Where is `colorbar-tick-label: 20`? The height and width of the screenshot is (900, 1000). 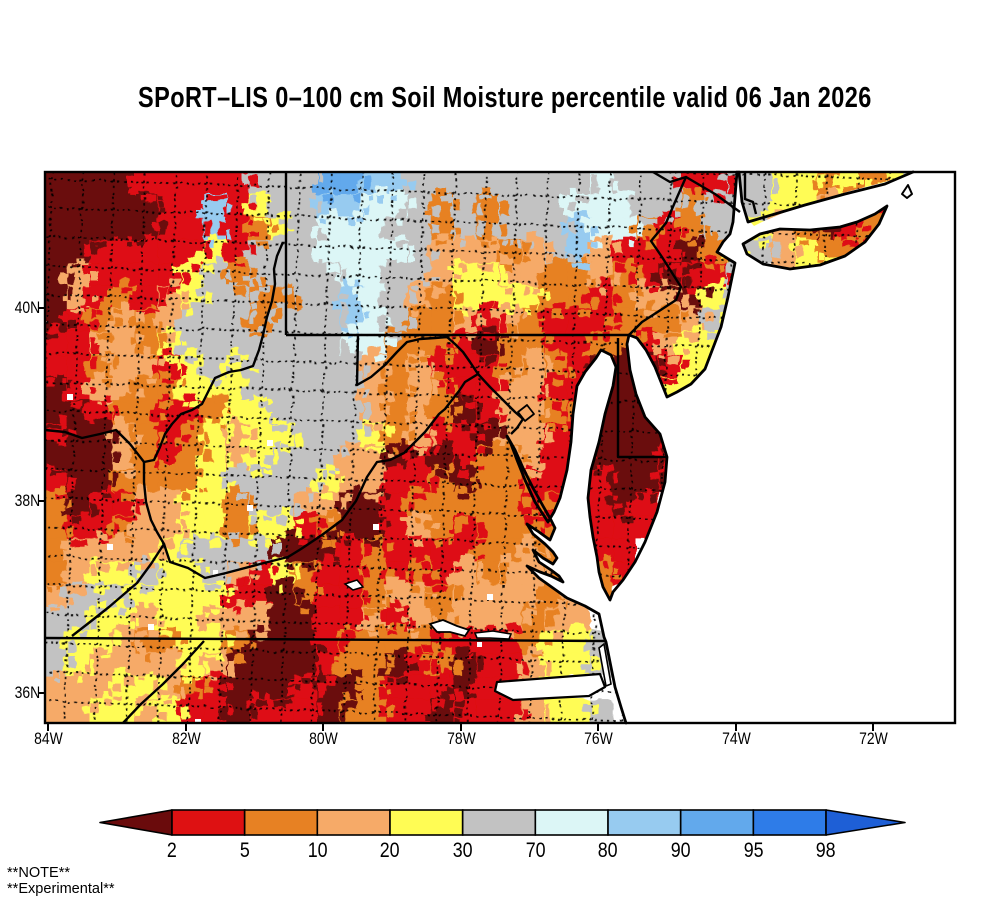 colorbar-tick-label: 20 is located at coordinates (390, 850).